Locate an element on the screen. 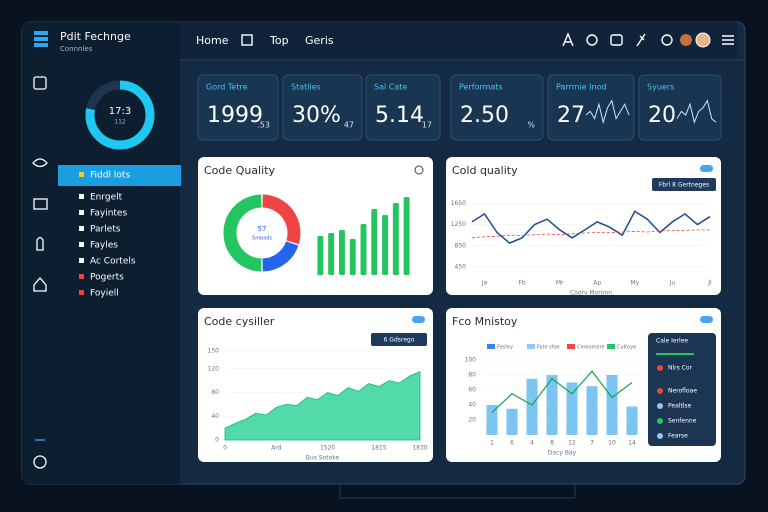 This screenshot has width=768, height=512. y-tick-label: 100 is located at coordinates (471, 360).